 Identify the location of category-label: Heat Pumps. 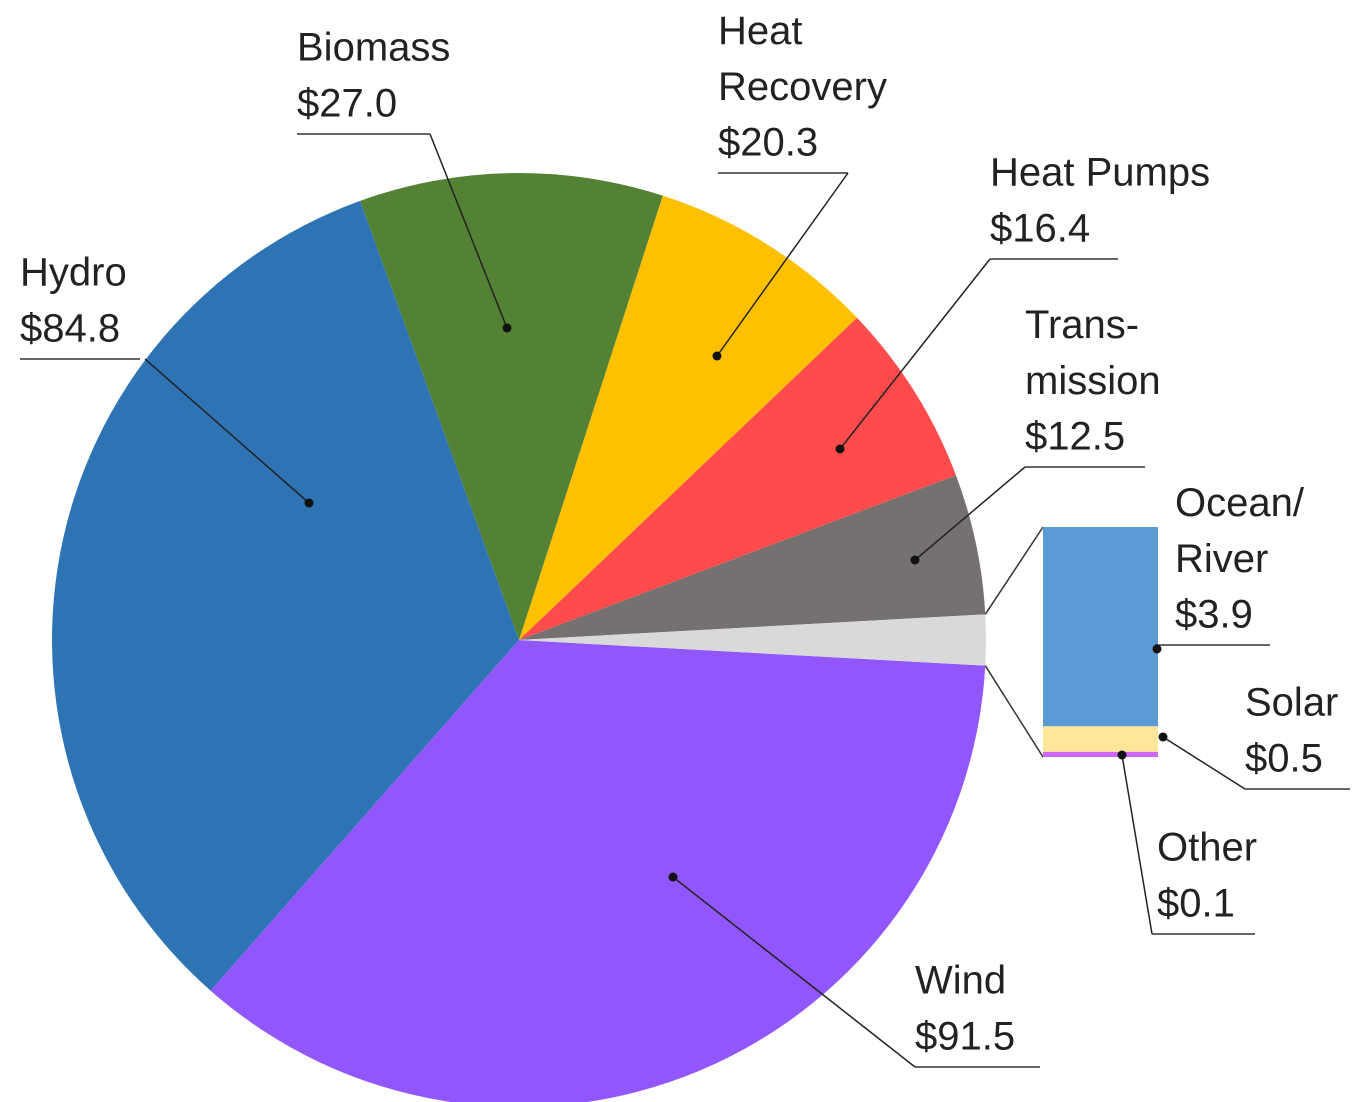
(1100, 173).